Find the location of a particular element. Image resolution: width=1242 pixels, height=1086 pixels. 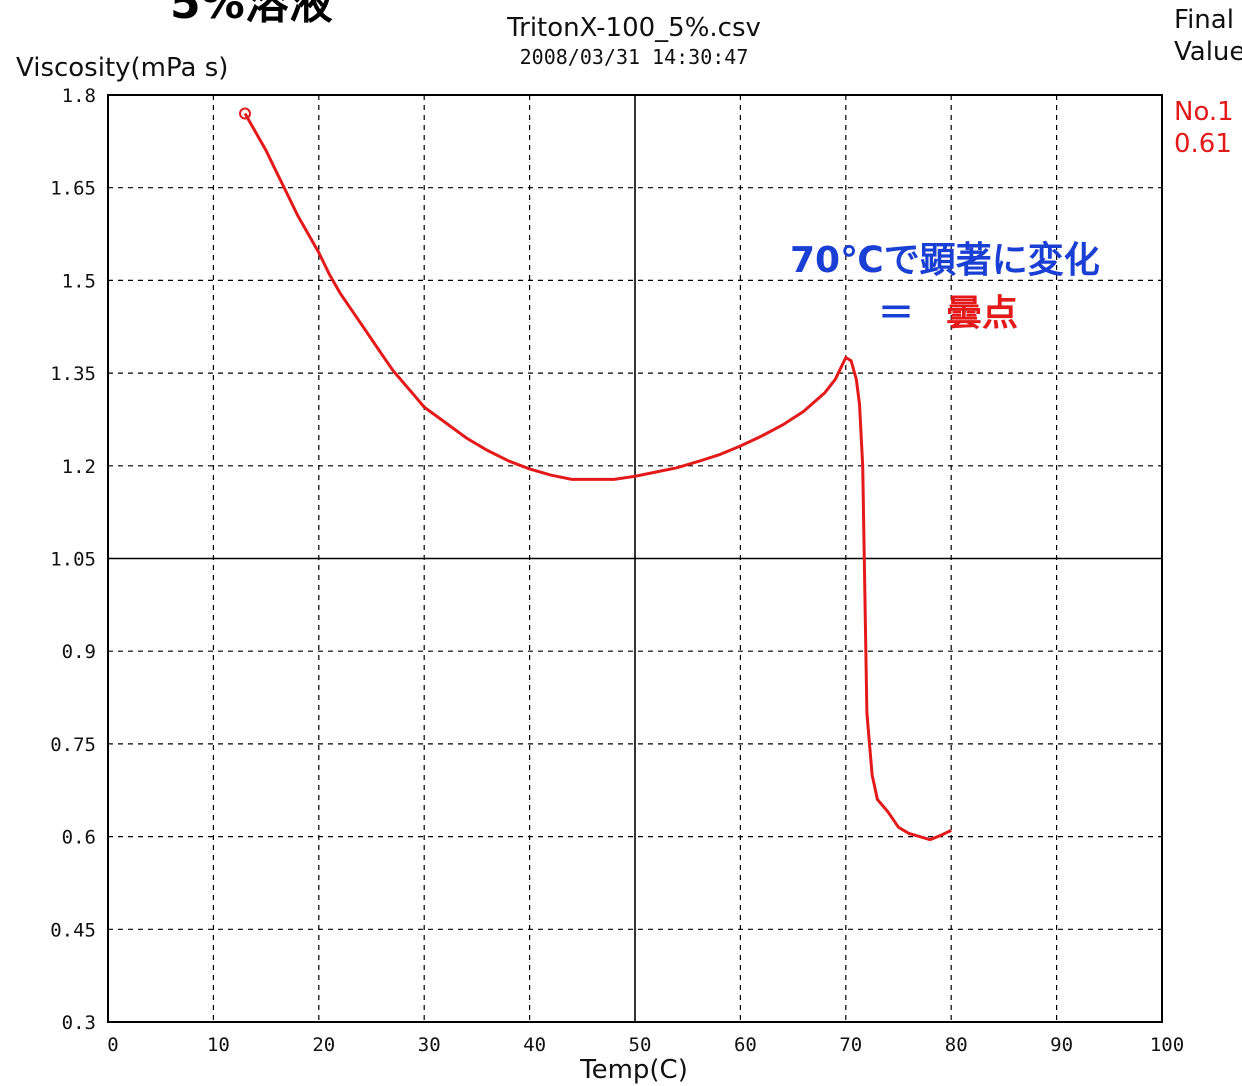

y-axis-label: Viscosity(mPa s) is located at coordinates (122, 68).